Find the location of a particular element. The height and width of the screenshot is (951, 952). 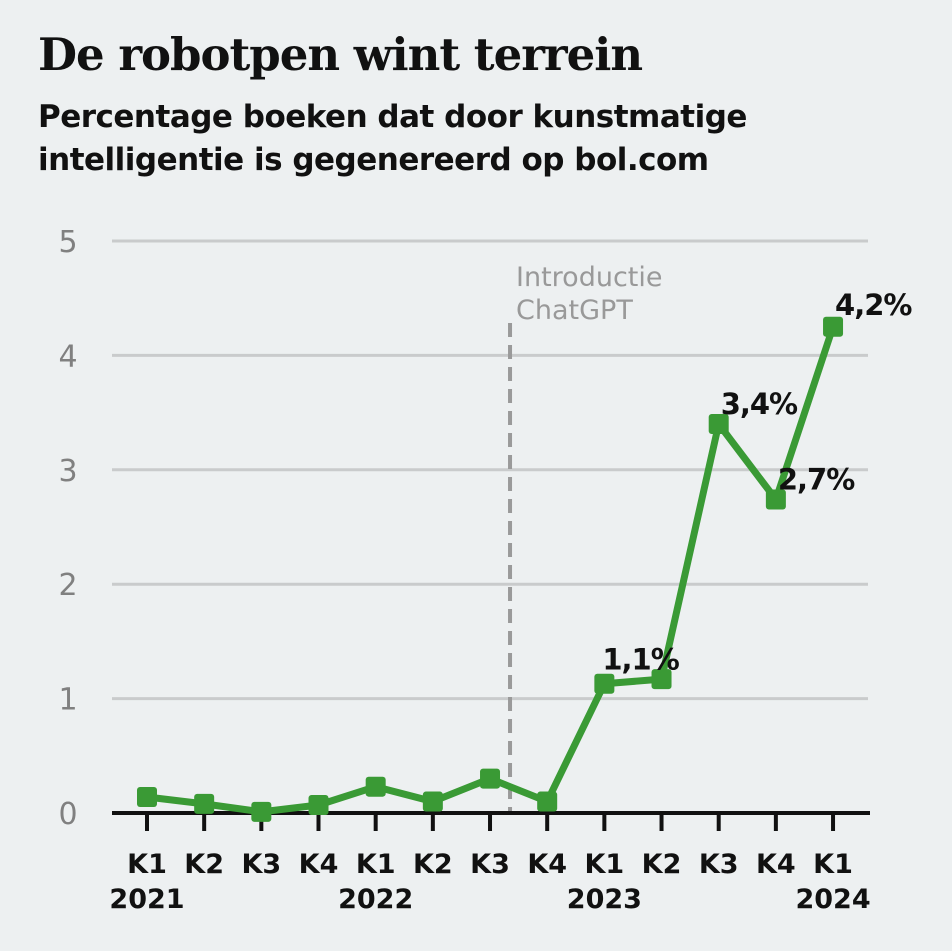

data-label: 1,1% is located at coordinates (640, 660).